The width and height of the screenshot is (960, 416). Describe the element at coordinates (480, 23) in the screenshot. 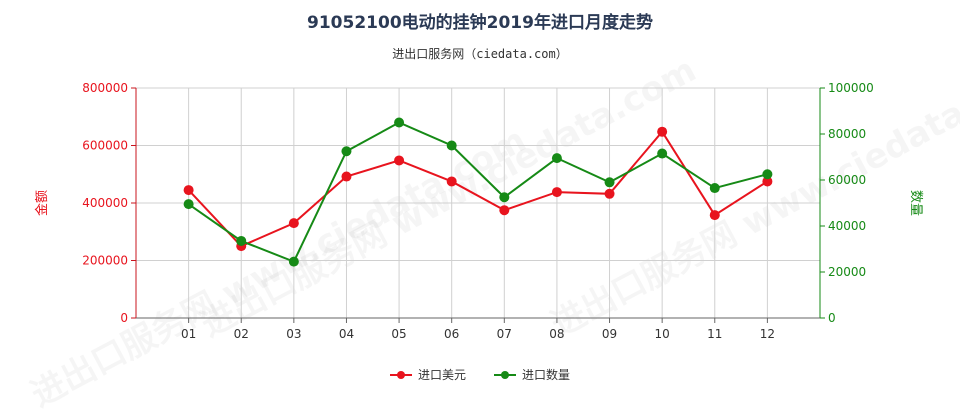

I see `chart-title: 91052100电动的挂钟2019年进口月度走势` at that location.